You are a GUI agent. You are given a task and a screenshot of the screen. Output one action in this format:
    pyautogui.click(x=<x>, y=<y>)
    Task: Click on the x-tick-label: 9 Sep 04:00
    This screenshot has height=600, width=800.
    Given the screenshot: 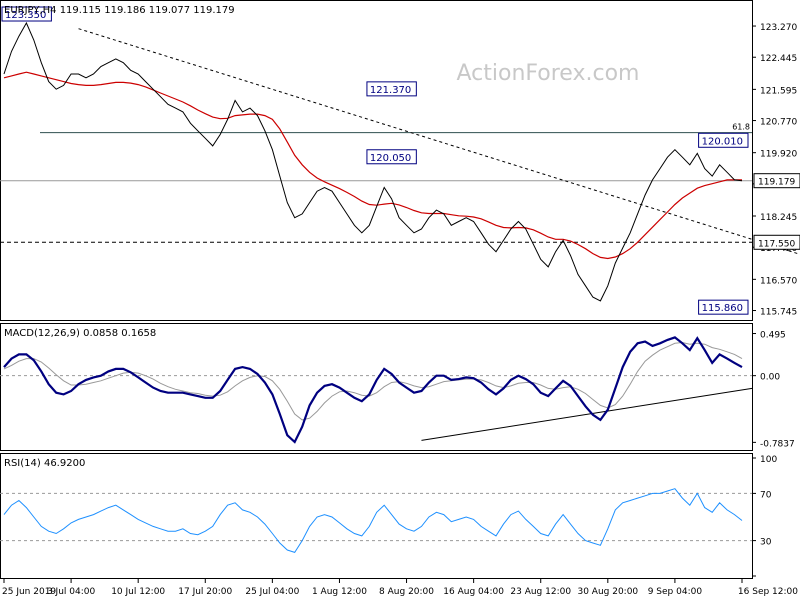 What is the action you would take?
    pyautogui.click(x=675, y=592)
    